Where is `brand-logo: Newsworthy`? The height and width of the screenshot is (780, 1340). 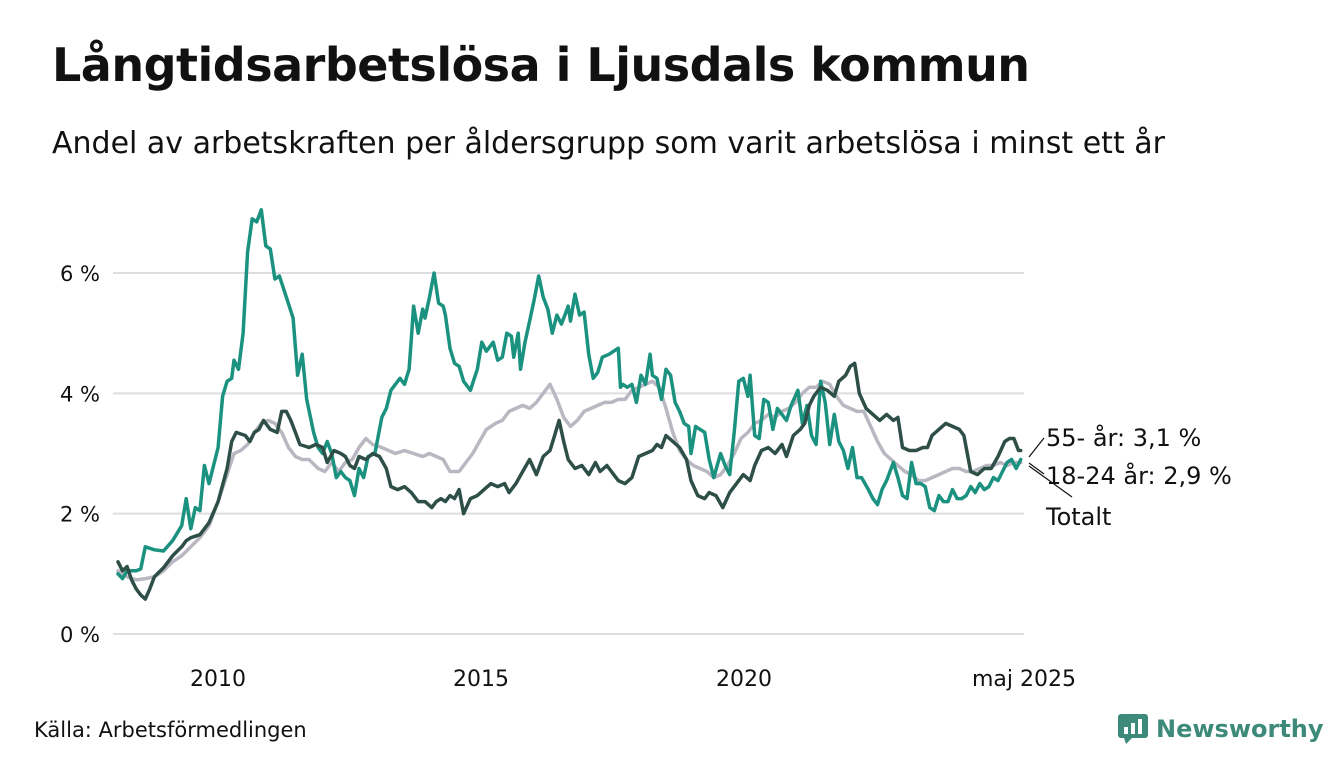
brand-logo: Newsworthy is located at coordinates (1221, 729).